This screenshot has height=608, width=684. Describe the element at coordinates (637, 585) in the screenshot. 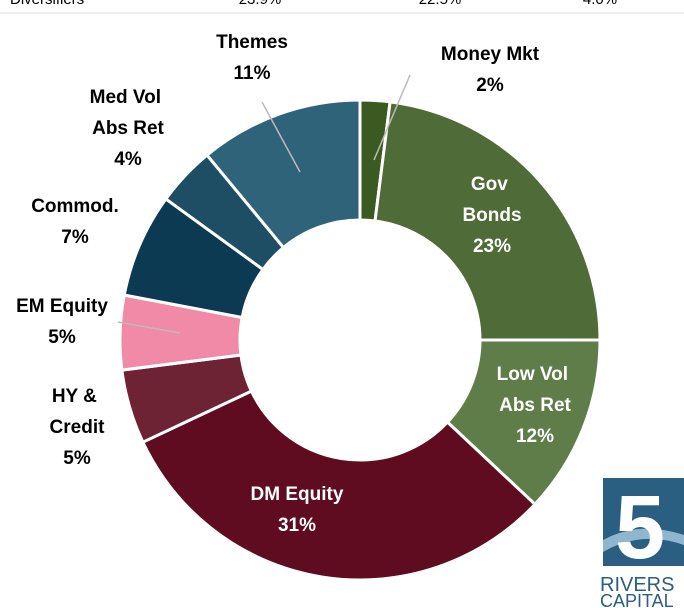

I see `logo-text: RIVERS` at that location.